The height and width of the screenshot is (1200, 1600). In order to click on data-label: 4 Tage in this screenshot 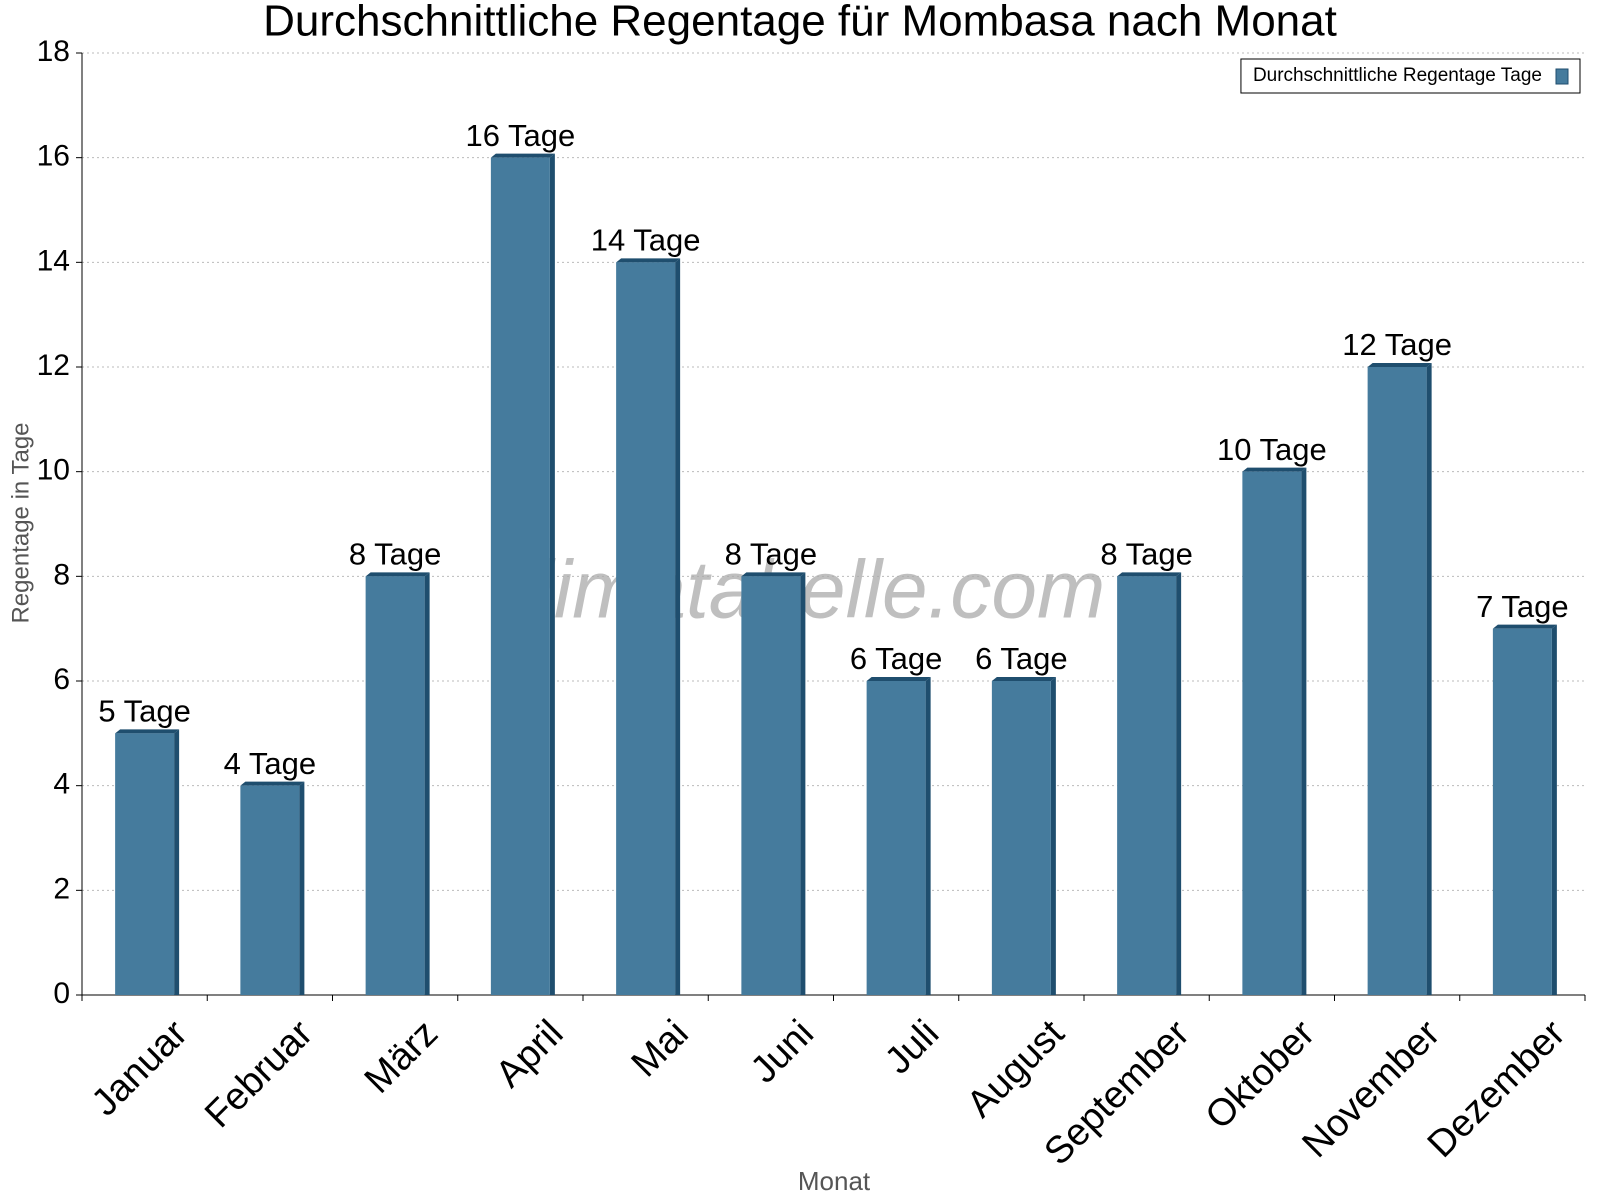, I will do `click(270, 763)`.